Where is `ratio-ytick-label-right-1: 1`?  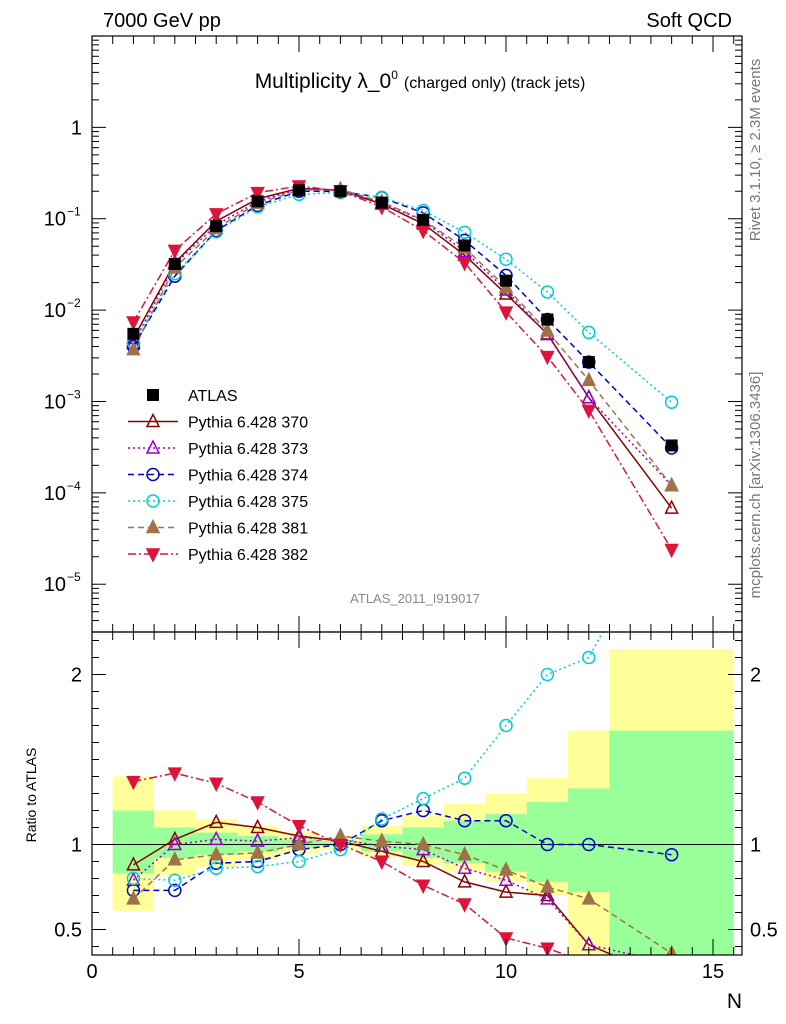 ratio-ytick-label-right-1: 1 is located at coordinates (755, 846).